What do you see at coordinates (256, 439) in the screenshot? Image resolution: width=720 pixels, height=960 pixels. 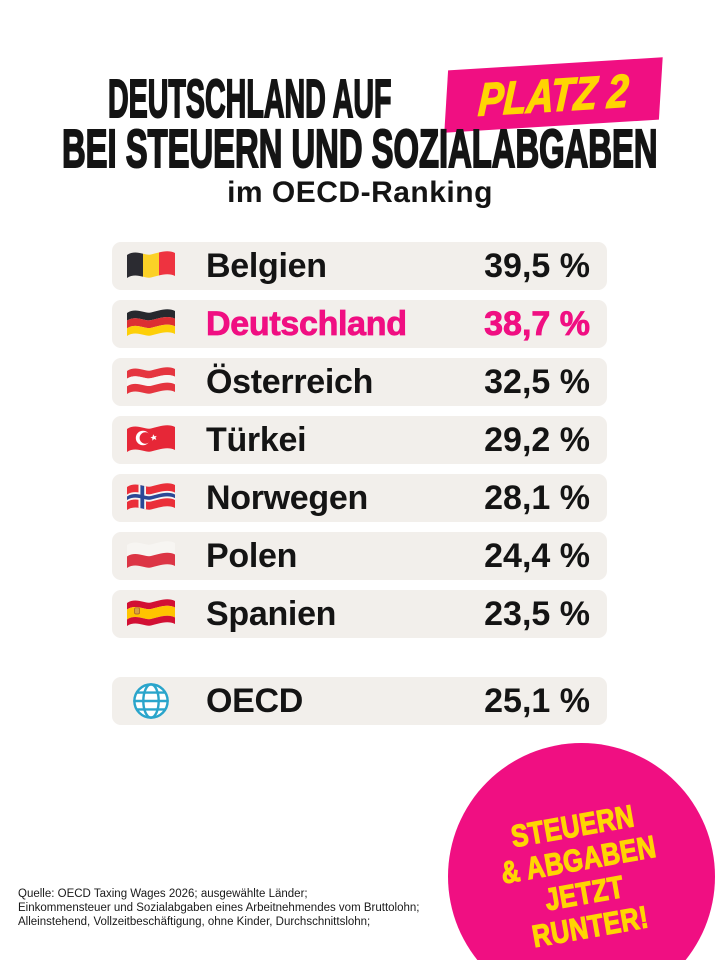 I see `country-label: Türkei` at bounding box center [256, 439].